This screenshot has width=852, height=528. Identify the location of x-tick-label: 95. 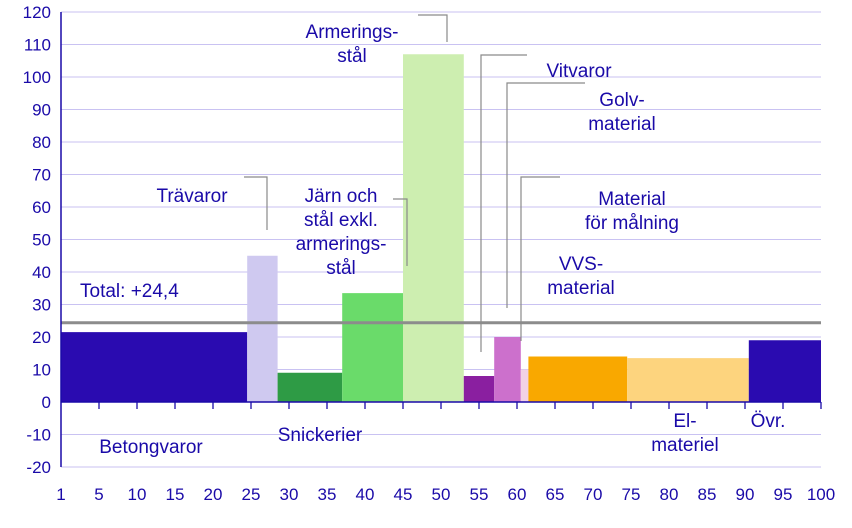
(783, 494).